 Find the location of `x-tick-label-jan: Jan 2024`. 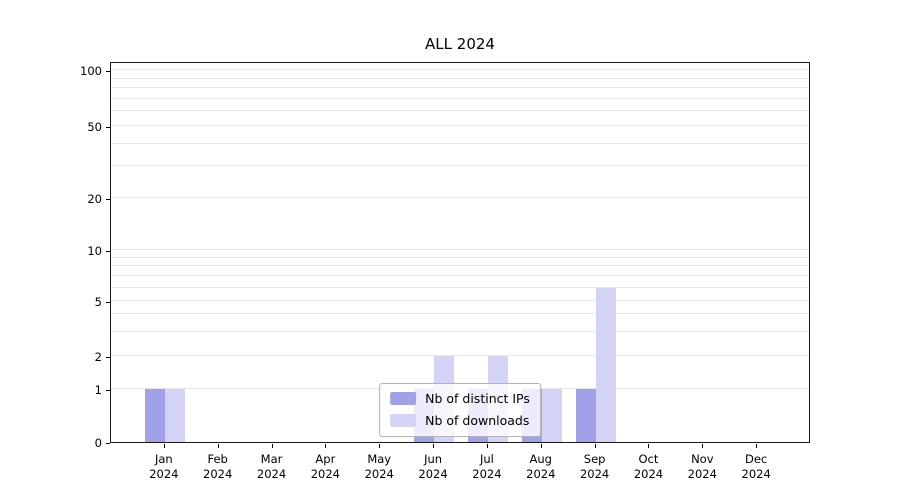

x-tick-label-jan: Jan 2024 is located at coordinates (164, 466).